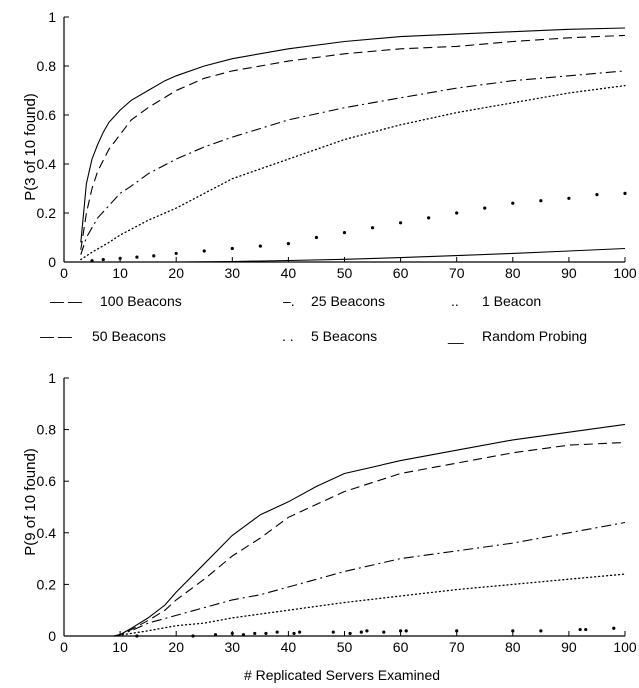 This screenshot has height=688, width=639. Describe the element at coordinates (289, 647) in the screenshot. I see `x-tick-label: 40` at that location.